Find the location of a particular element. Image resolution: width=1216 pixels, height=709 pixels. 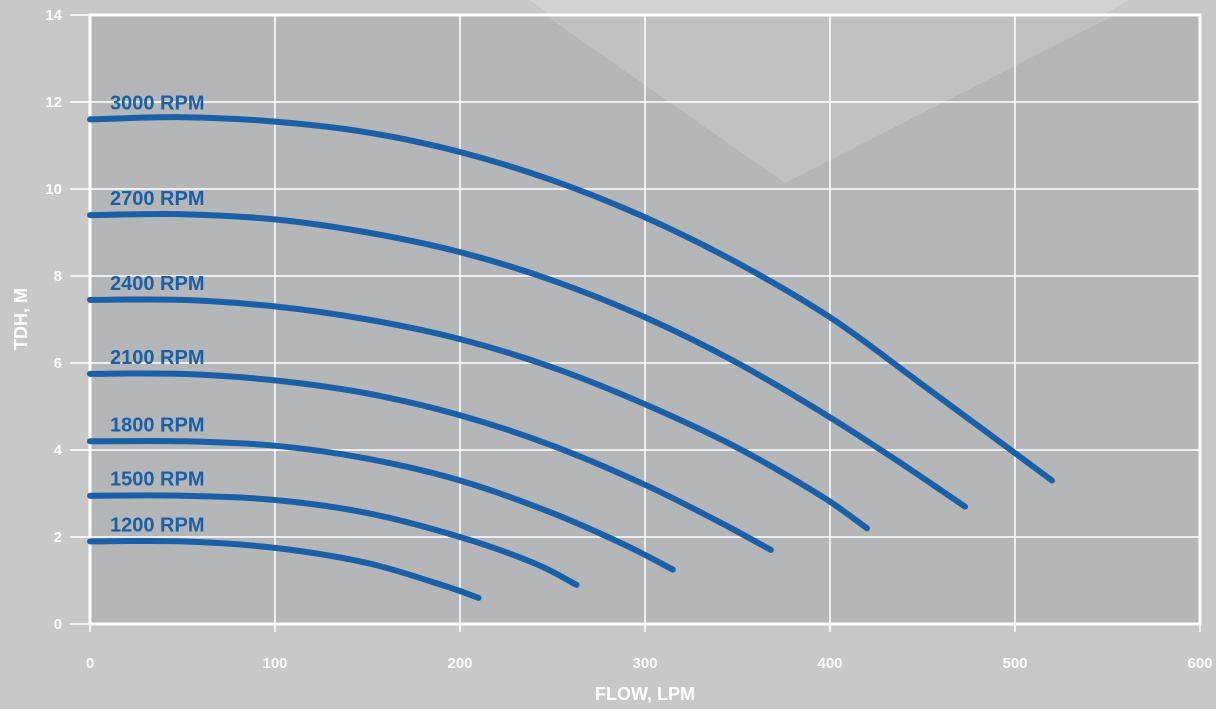

x-tick-label: 200 is located at coordinates (459, 663).